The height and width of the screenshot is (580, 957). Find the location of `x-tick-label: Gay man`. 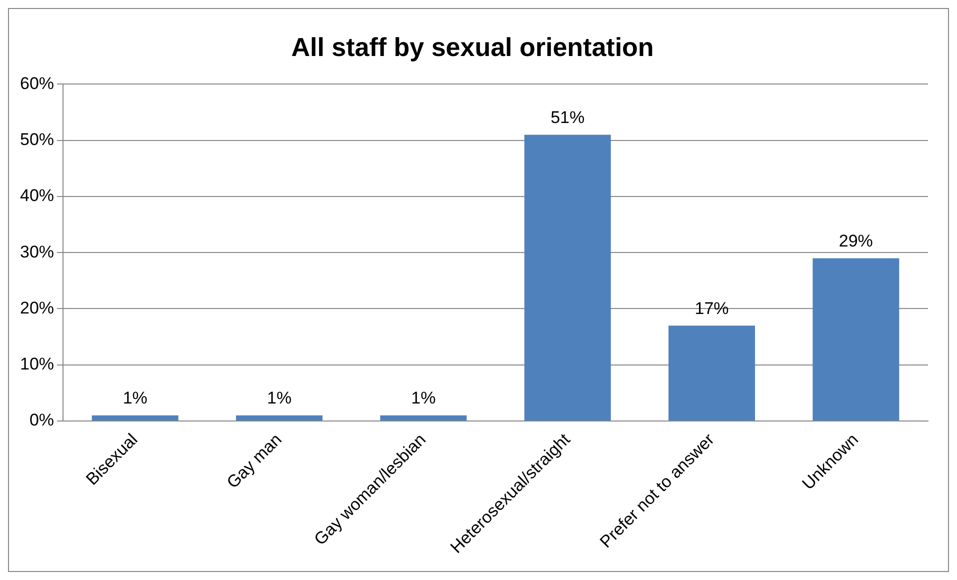

x-tick-label: Gay man is located at coordinates (254, 461).